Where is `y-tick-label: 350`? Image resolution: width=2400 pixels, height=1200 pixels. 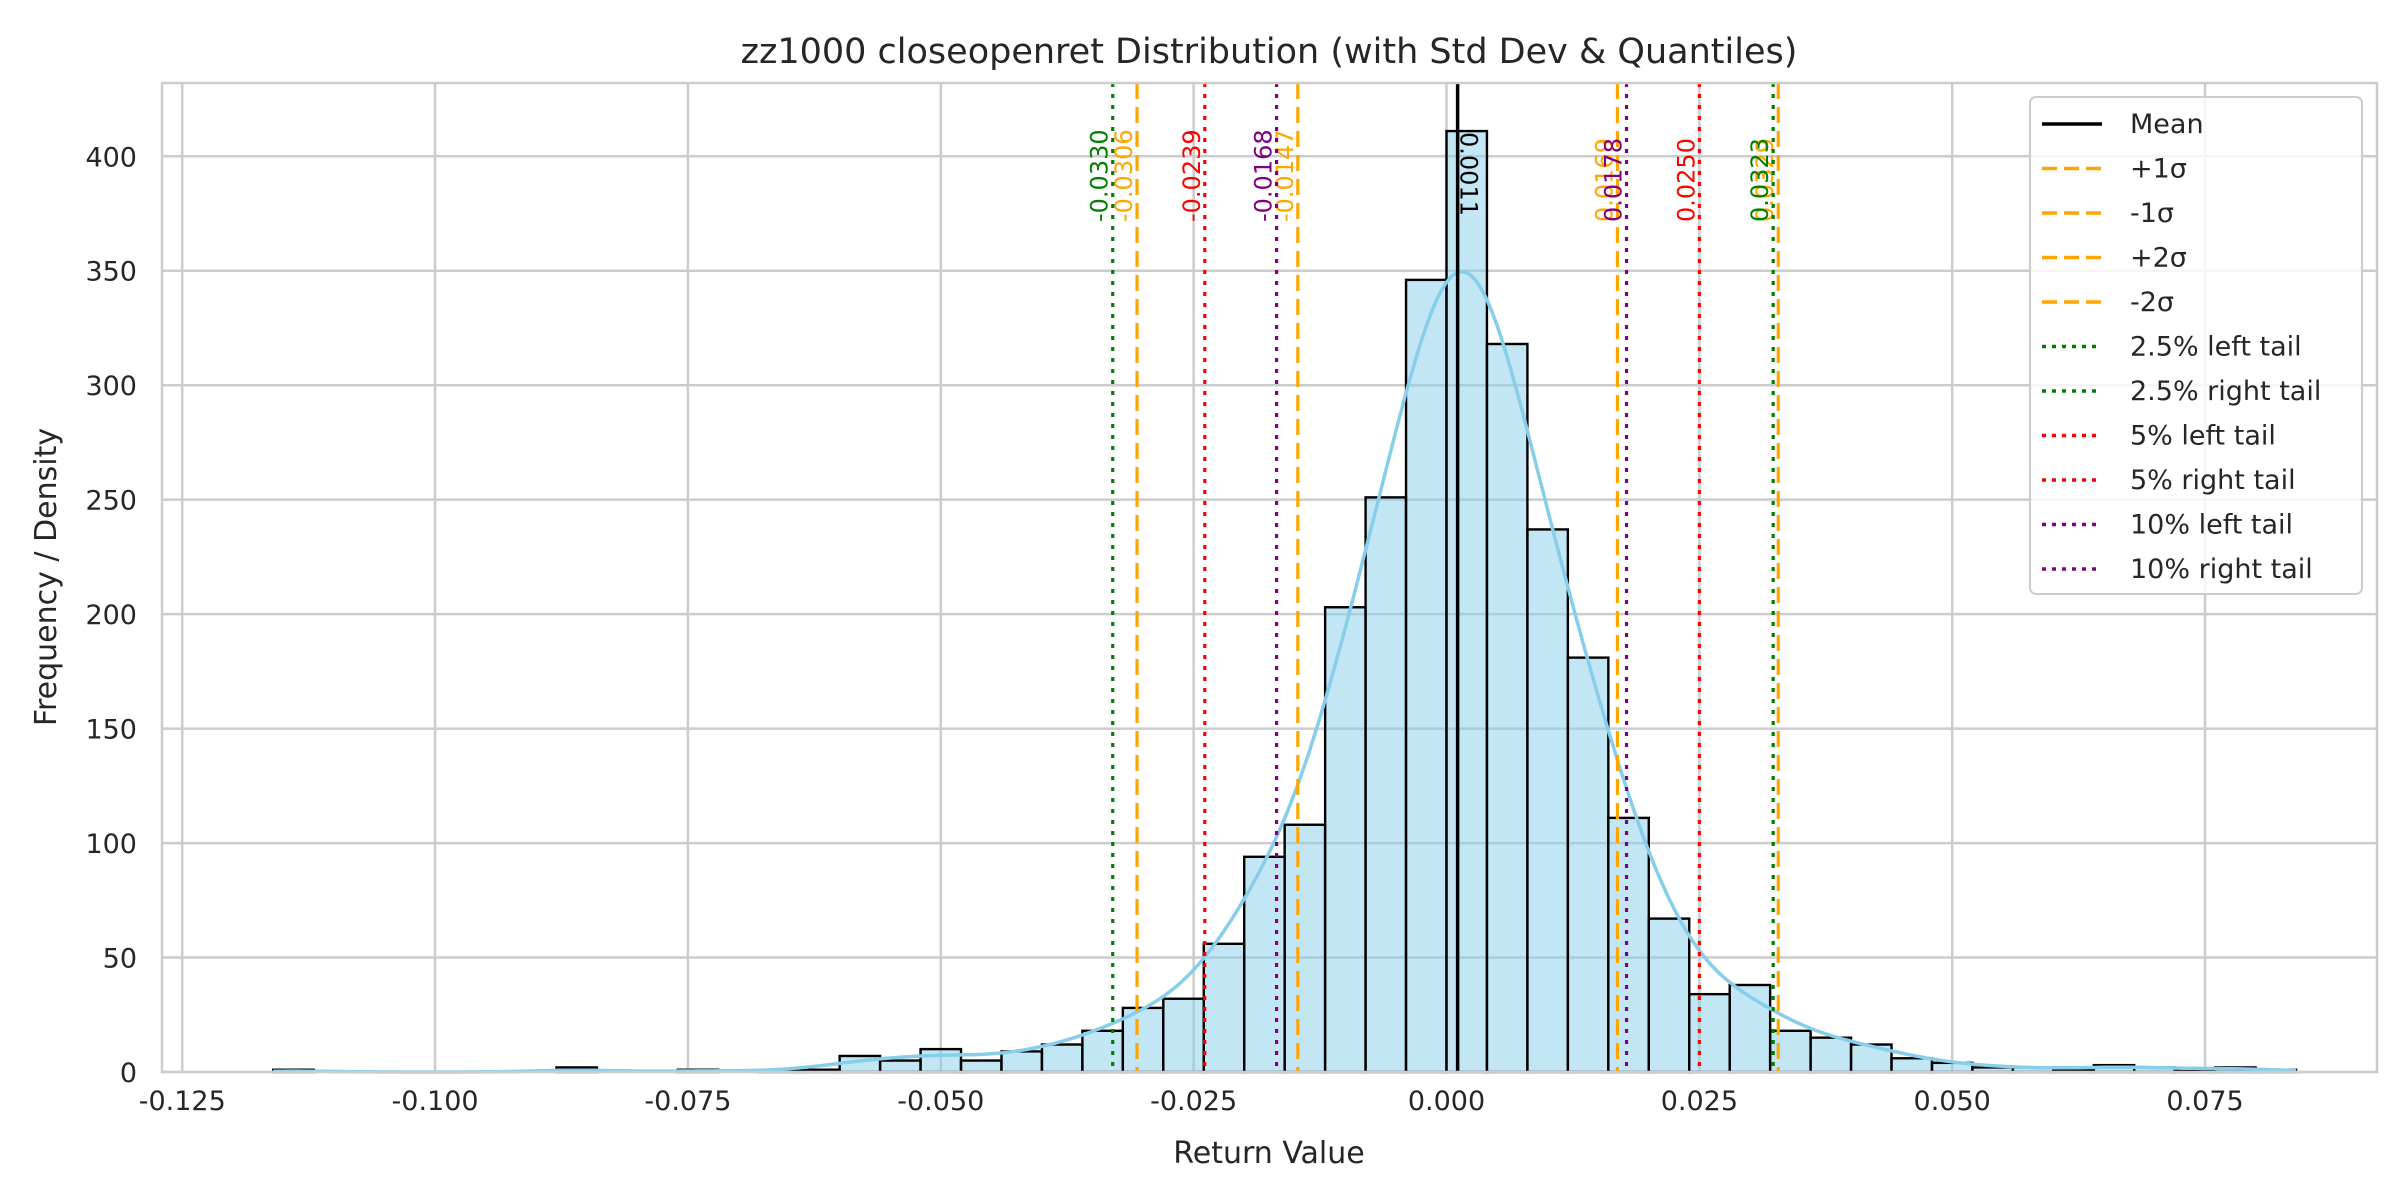 y-tick-label: 350 is located at coordinates (111, 272).